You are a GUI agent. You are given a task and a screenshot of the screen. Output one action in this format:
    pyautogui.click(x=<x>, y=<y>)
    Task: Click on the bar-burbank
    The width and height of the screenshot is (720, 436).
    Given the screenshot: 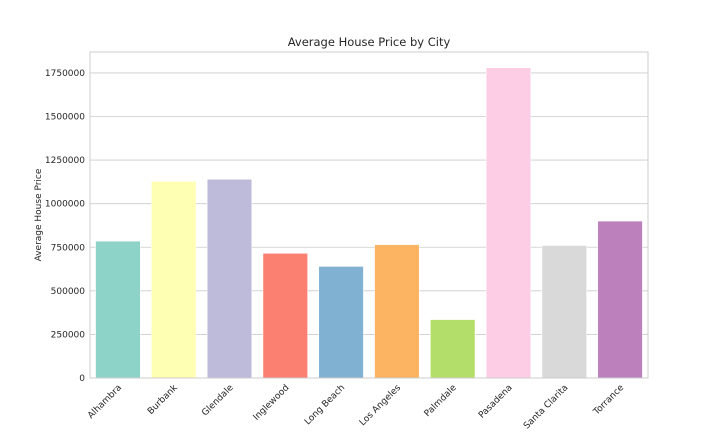 What is the action you would take?
    pyautogui.click(x=174, y=280)
    